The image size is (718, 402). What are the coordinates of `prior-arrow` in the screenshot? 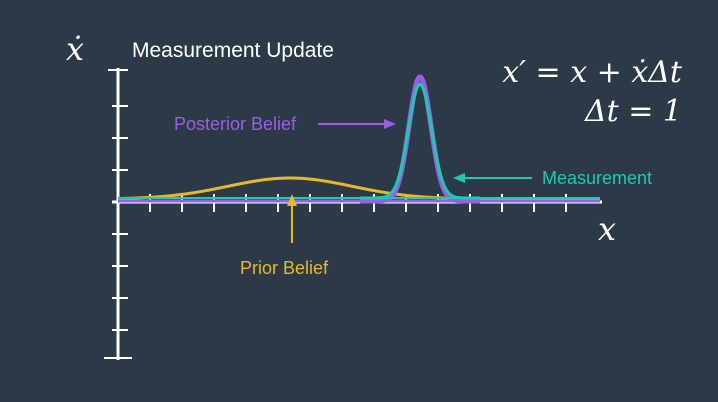 It's located at (292, 218).